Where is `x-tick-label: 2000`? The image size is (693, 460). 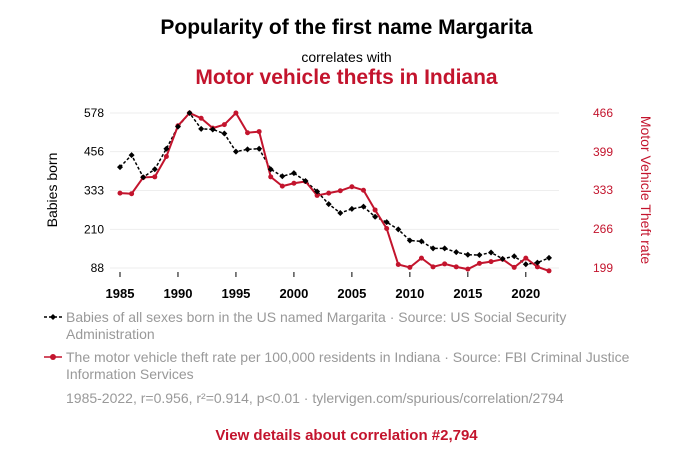
x-tick-label: 2000 is located at coordinates (293, 293).